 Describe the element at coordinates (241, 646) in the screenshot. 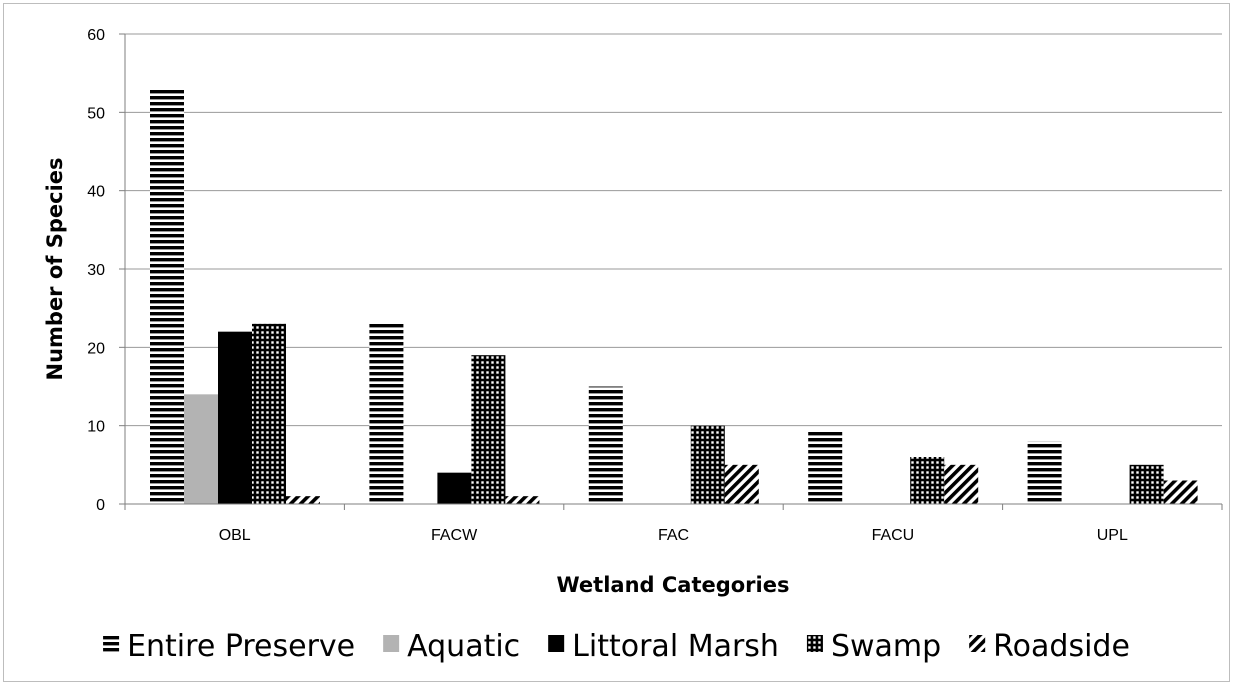

I see `legend-label: Entire Preserve` at that location.